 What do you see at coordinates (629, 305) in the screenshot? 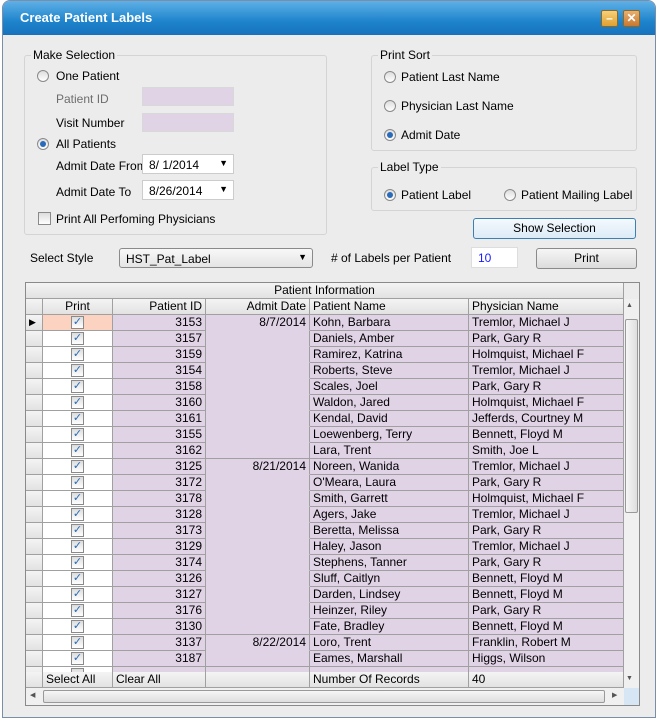
I see `scroll-up-icon: ▲` at bounding box center [629, 305].